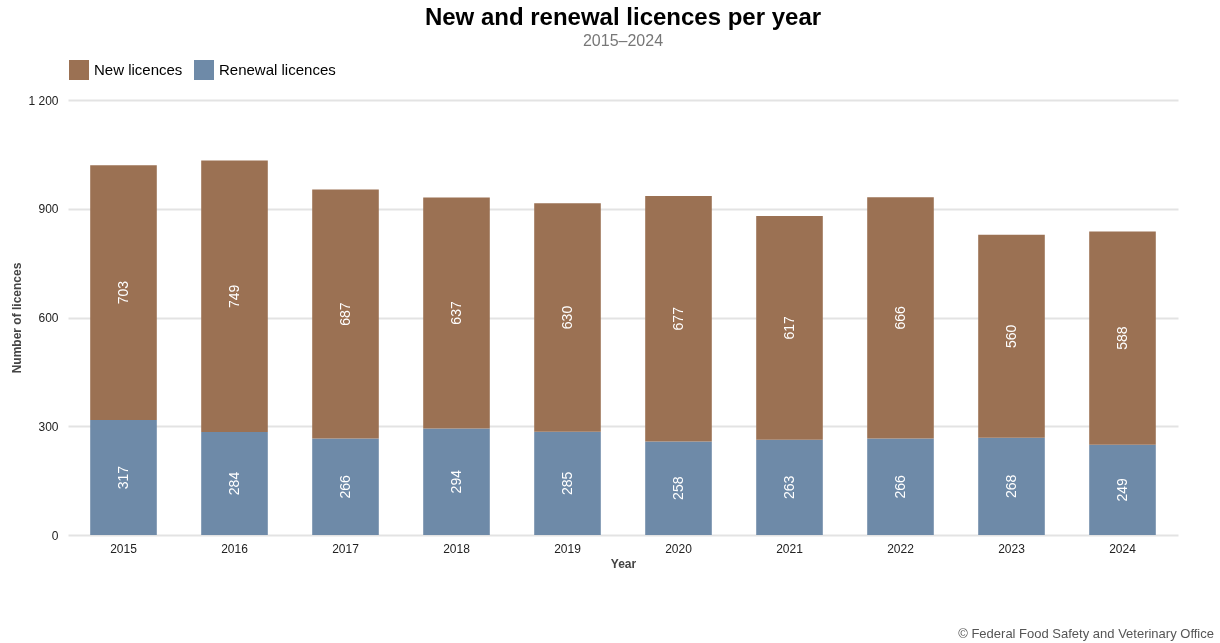 This screenshot has height=643, width=1220. What do you see at coordinates (48, 318) in the screenshot?
I see `y-tick-label: 600` at bounding box center [48, 318].